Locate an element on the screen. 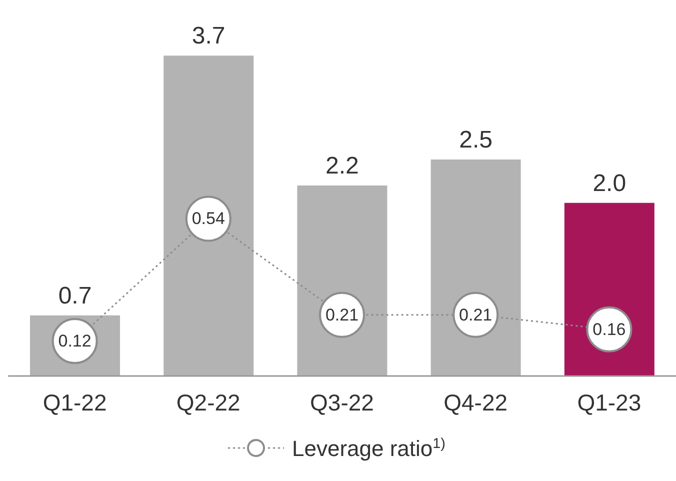  data-label: 0.16 is located at coordinates (609, 329).